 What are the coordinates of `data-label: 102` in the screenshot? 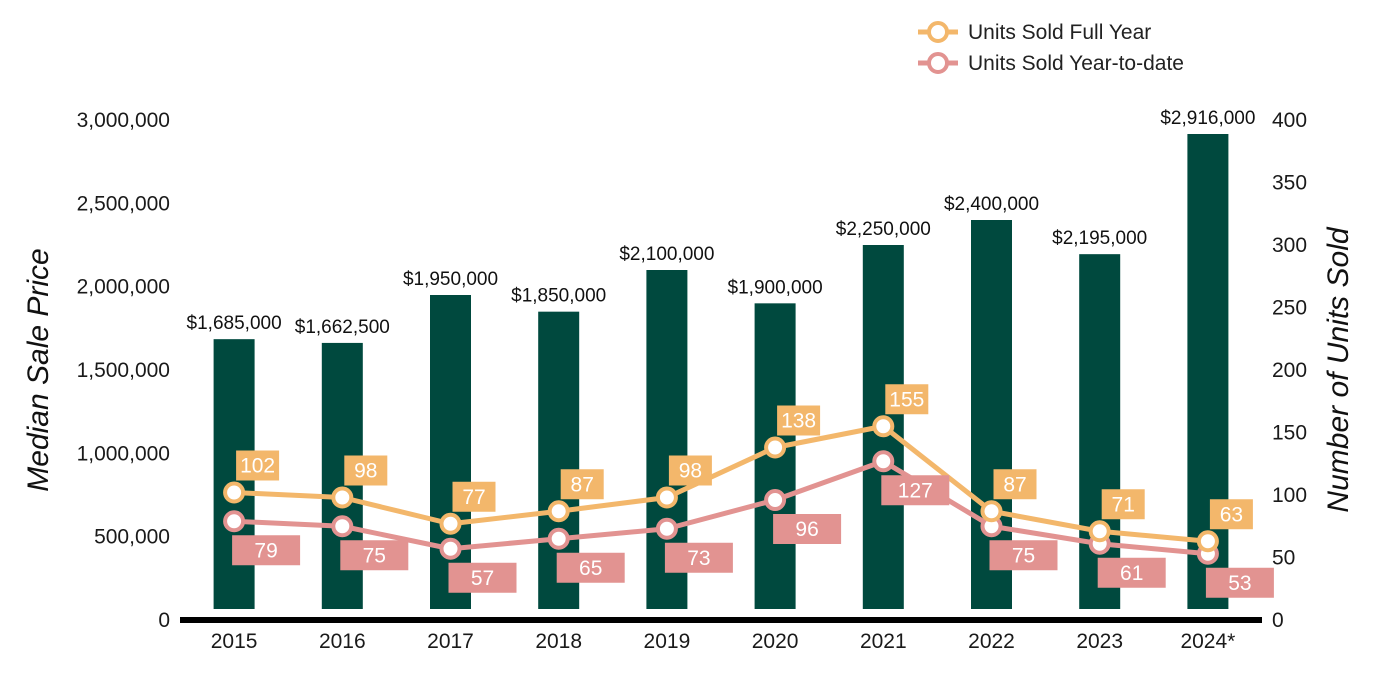 It's located at (257, 466).